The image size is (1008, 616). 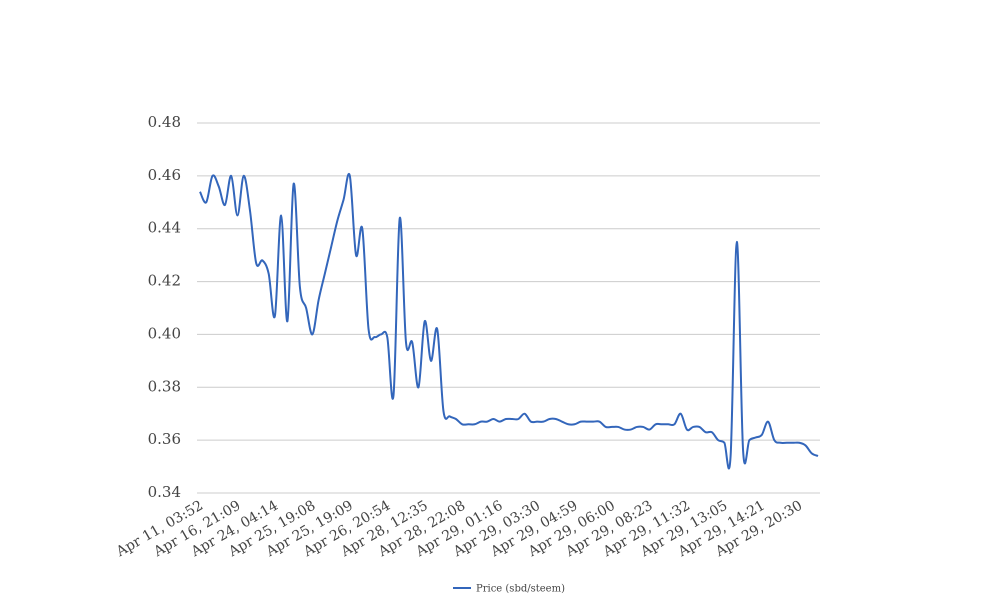 What do you see at coordinates (164, 281) in the screenshot?
I see `y-tick-label: 0.42` at bounding box center [164, 281].